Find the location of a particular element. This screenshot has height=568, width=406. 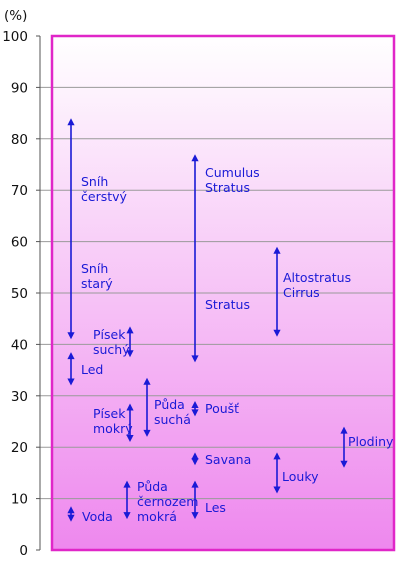

y-tick-label: 10 is located at coordinates (19, 500).